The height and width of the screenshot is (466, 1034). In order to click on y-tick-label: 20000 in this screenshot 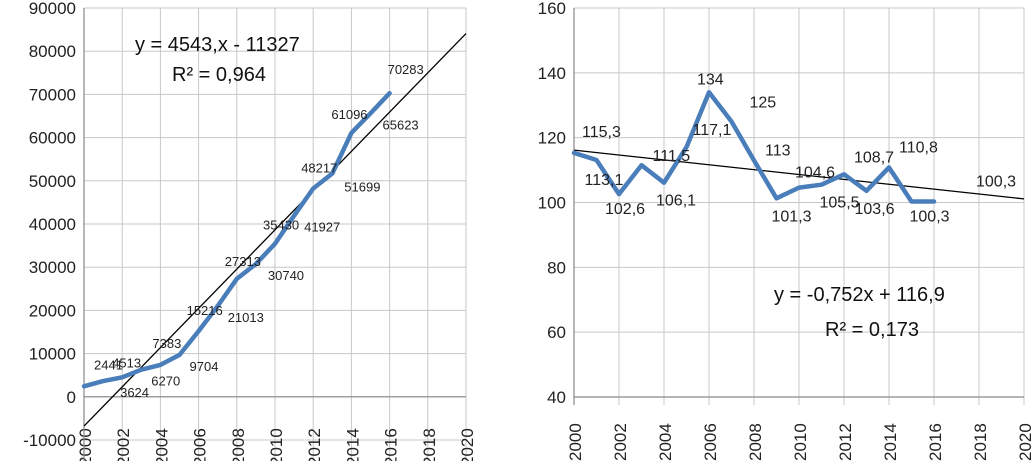, I will do `click(52, 310)`.